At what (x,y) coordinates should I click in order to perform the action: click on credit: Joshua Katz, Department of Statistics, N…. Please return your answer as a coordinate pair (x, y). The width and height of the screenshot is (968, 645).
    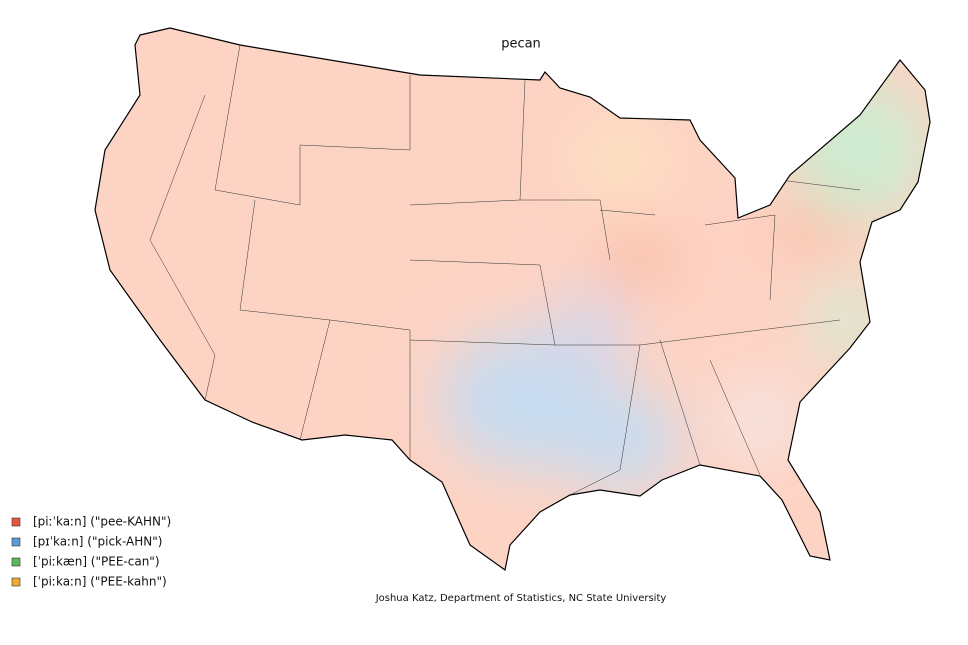
    Looking at the image, I should click on (521, 598).